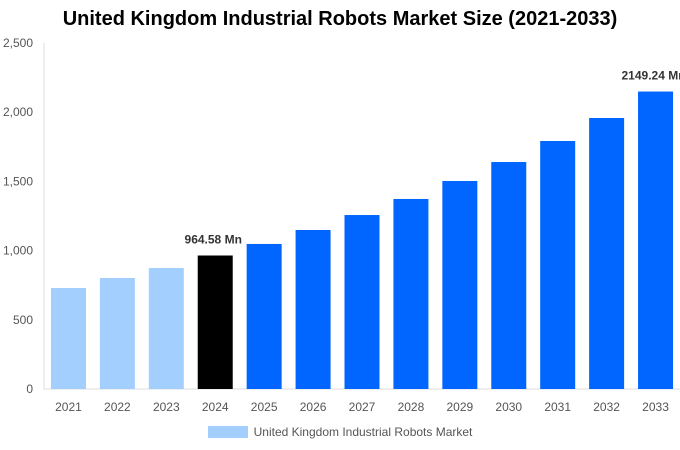  Describe the element at coordinates (655, 407) in the screenshot. I see `x-tick-label: 2033` at that location.